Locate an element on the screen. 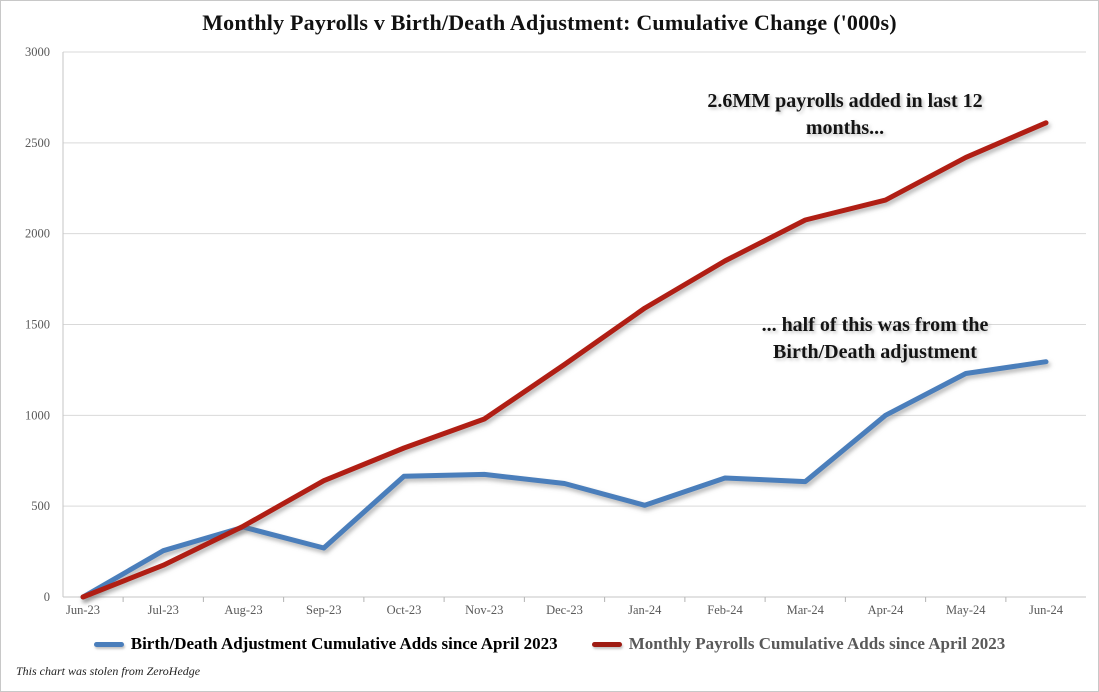 This screenshot has height=692, width=1099. x-tick-label-Mar-24: Mar-24 is located at coordinates (806, 610).